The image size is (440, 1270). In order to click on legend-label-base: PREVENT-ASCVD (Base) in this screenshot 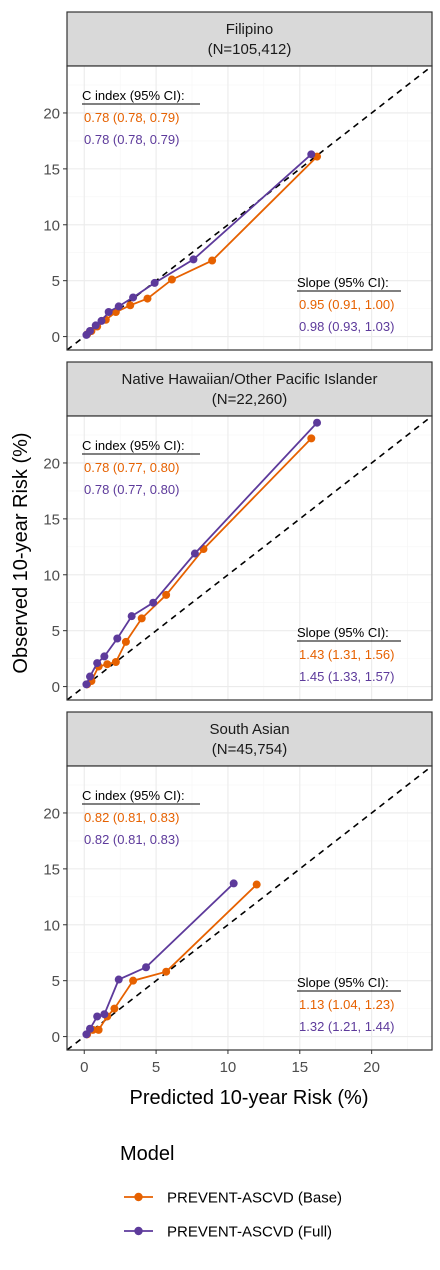, I will do `click(254, 1198)`.